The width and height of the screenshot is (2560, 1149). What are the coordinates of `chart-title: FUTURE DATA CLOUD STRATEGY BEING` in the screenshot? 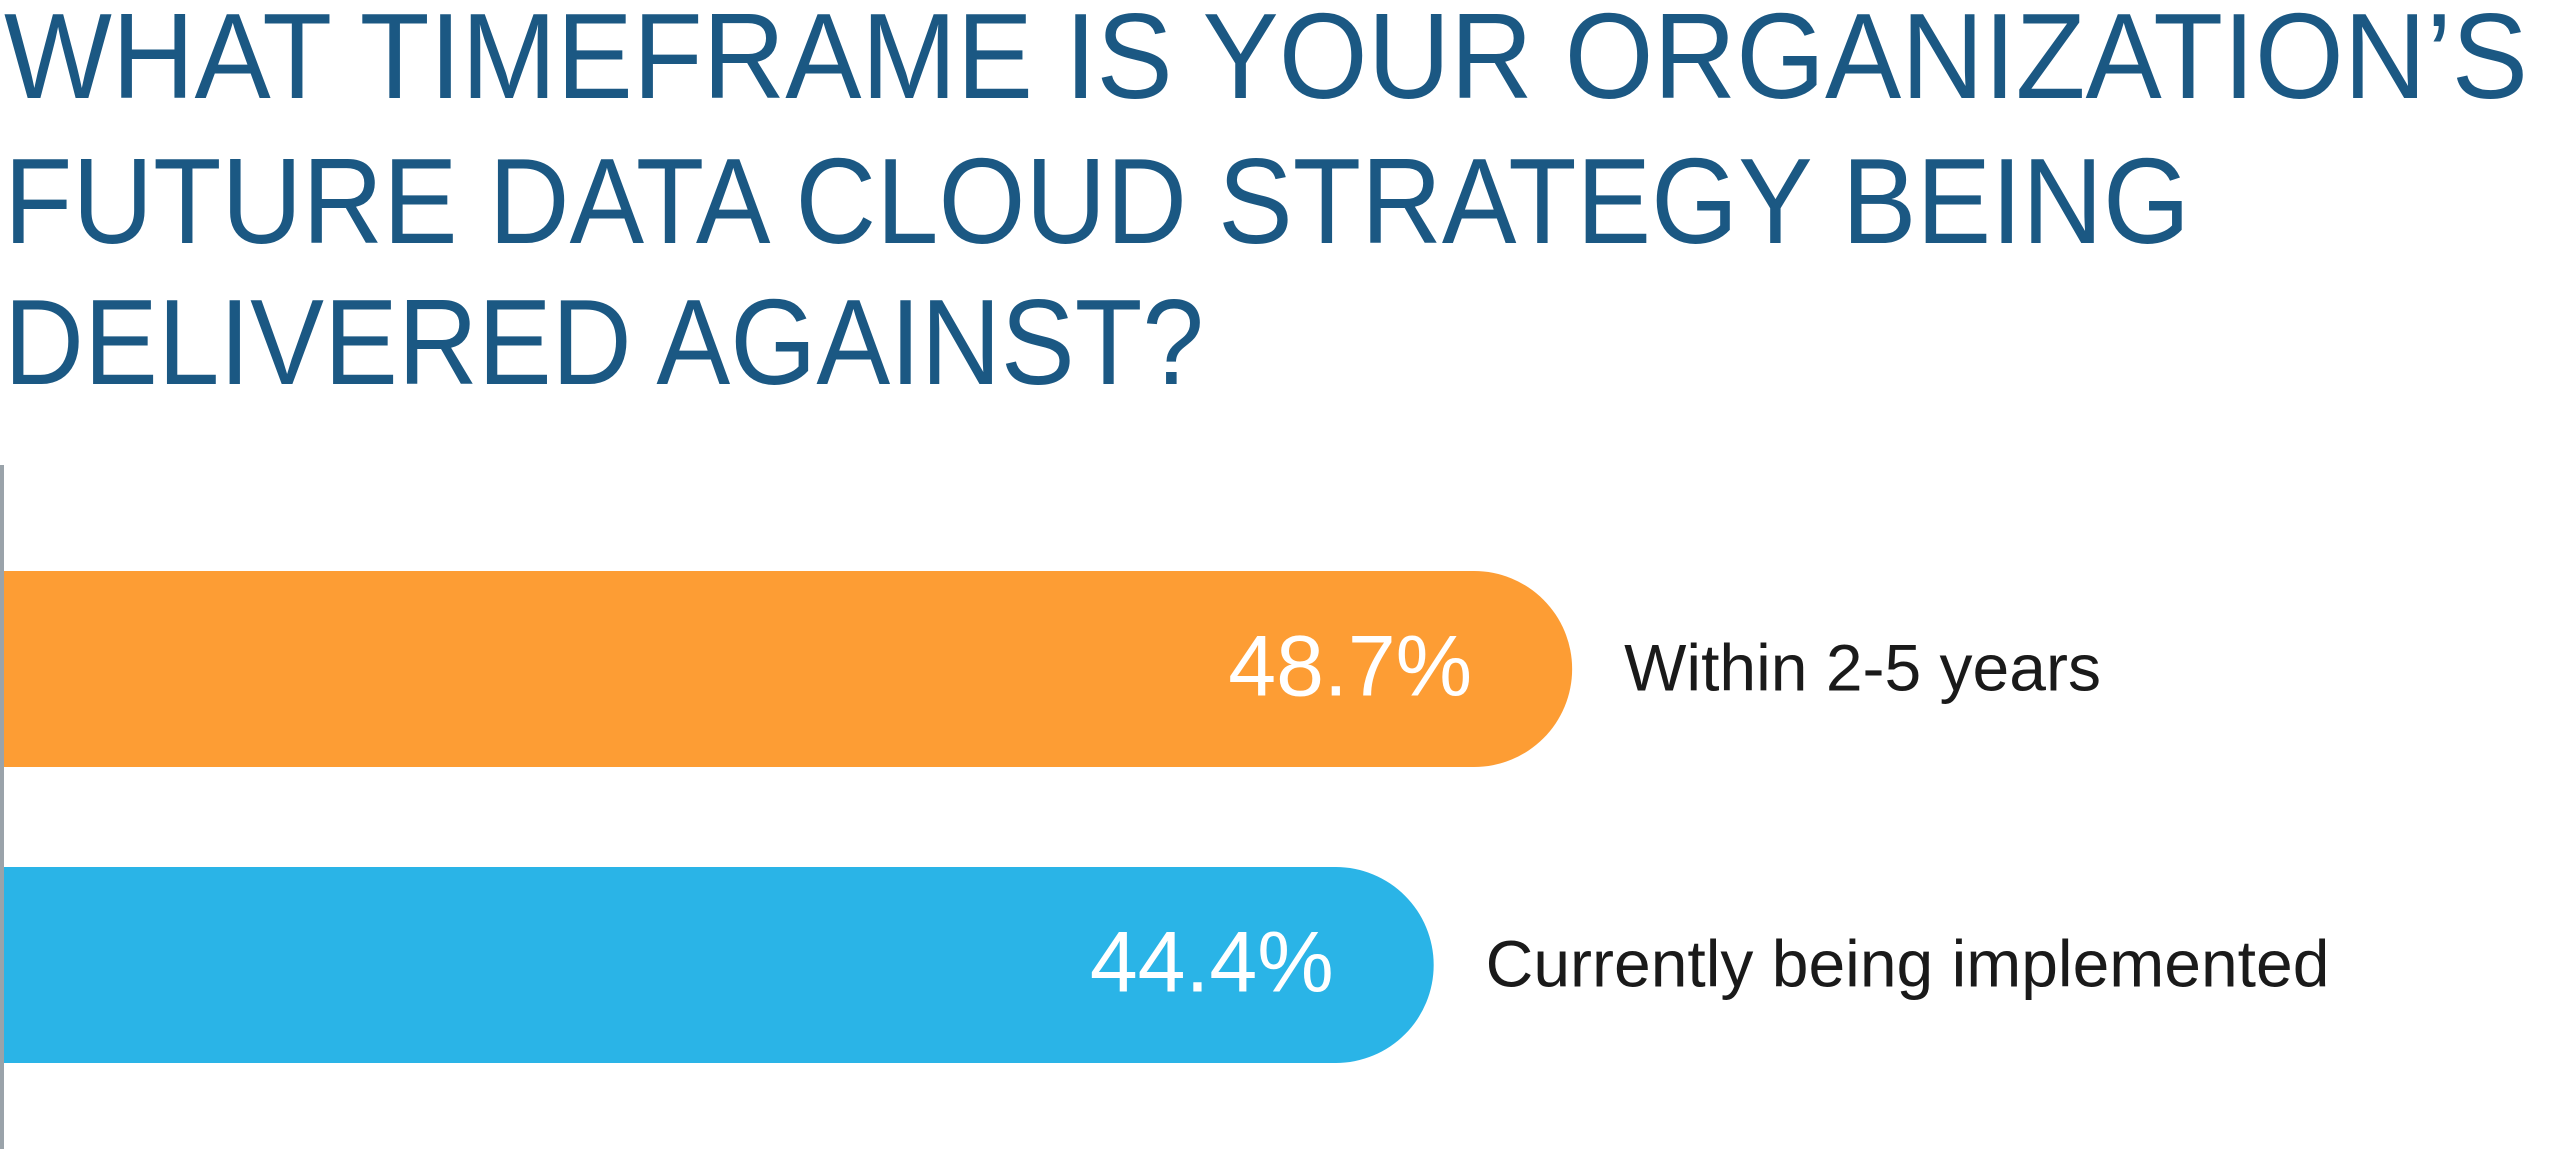 It's located at (1097, 201).